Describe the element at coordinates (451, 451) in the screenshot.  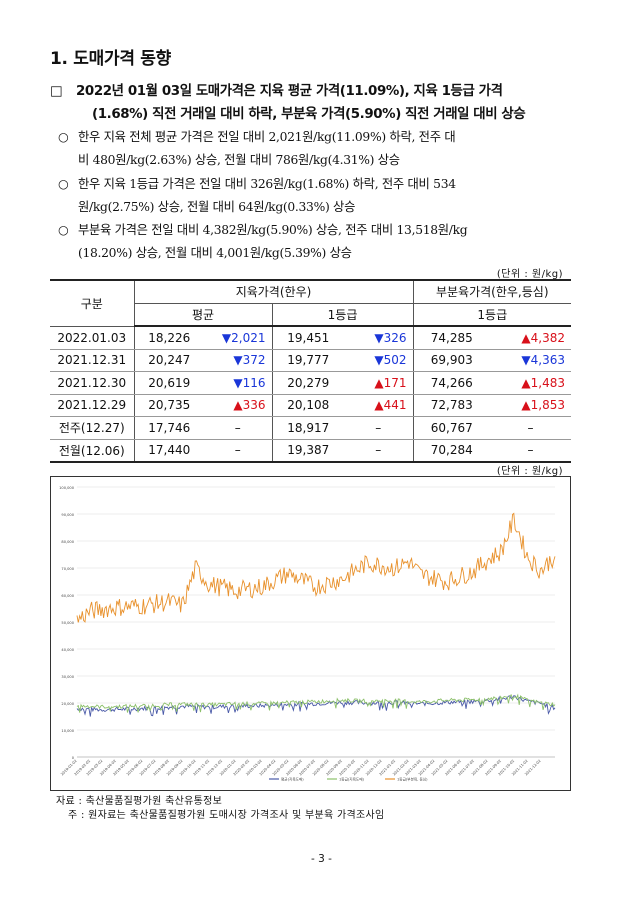
I see `cut-price: 70,284` at that location.